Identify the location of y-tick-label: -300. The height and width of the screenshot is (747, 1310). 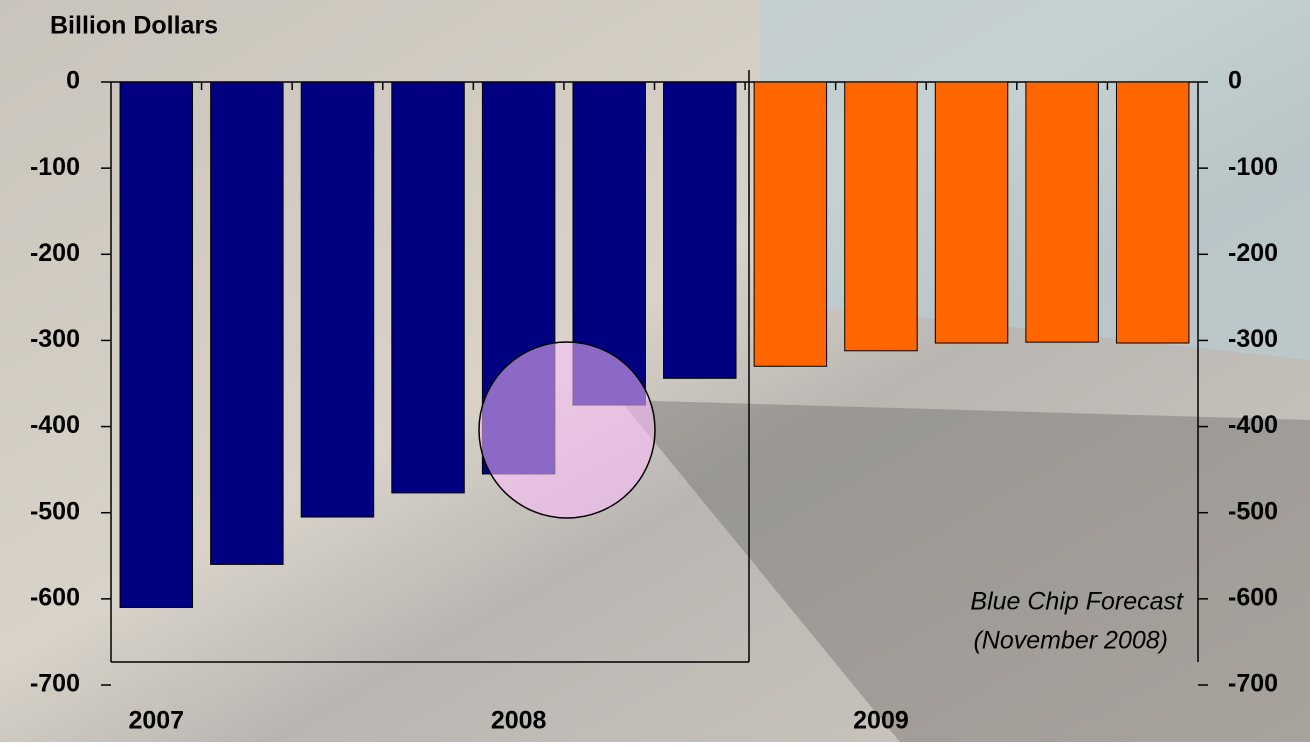
(55, 339).